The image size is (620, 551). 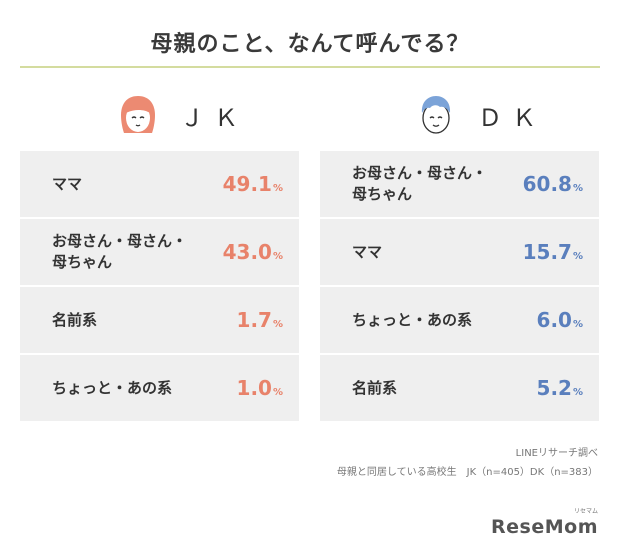 What do you see at coordinates (214, 117) in the screenshot?
I see `jk-label: ＪＫ` at bounding box center [214, 117].